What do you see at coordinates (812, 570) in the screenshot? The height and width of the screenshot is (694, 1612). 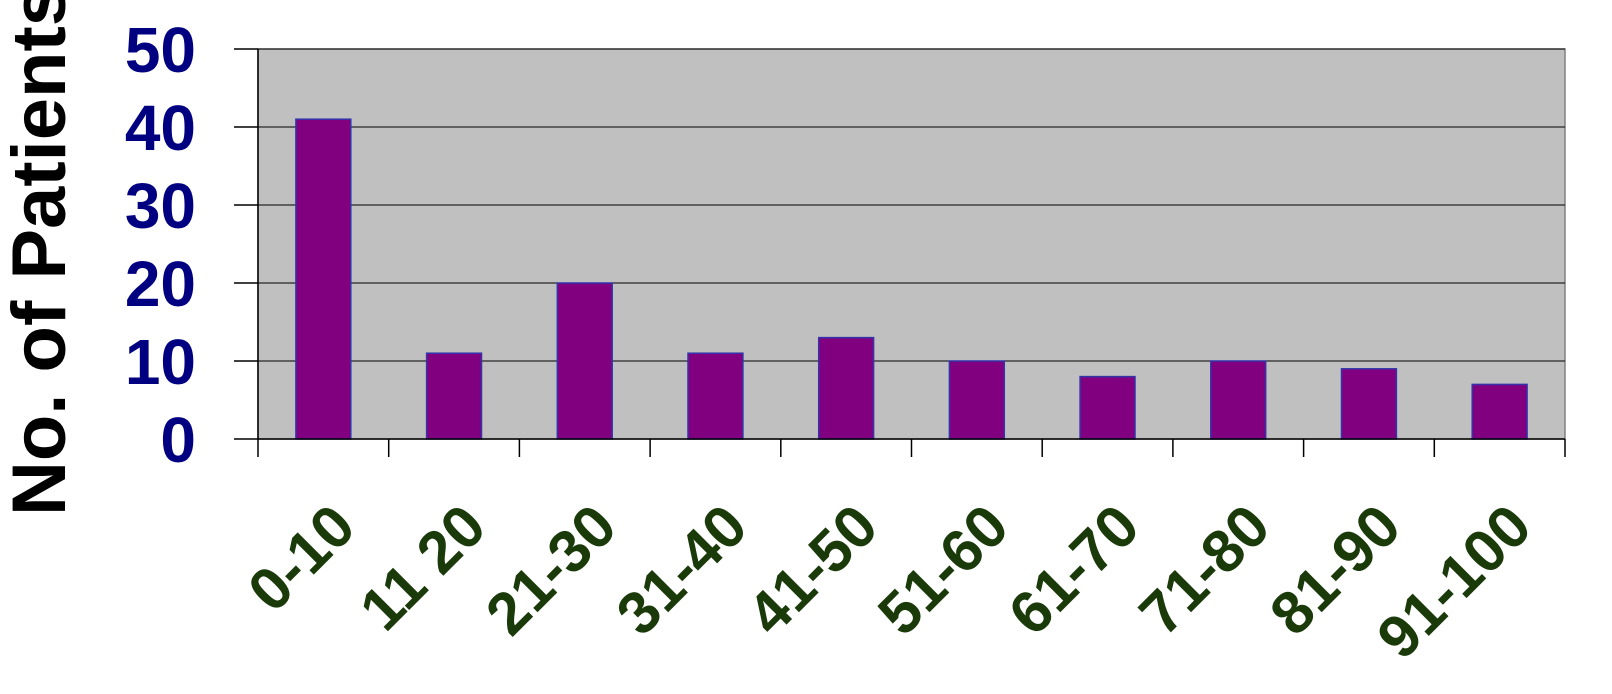 I see `x-tick-label: 41-50` at bounding box center [812, 570].